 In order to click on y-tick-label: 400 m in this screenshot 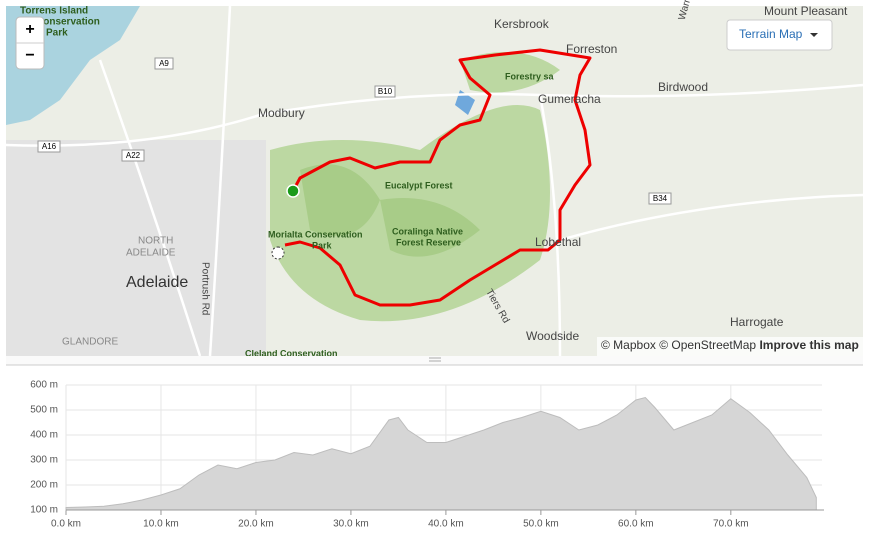, I will do `click(44, 435)`.